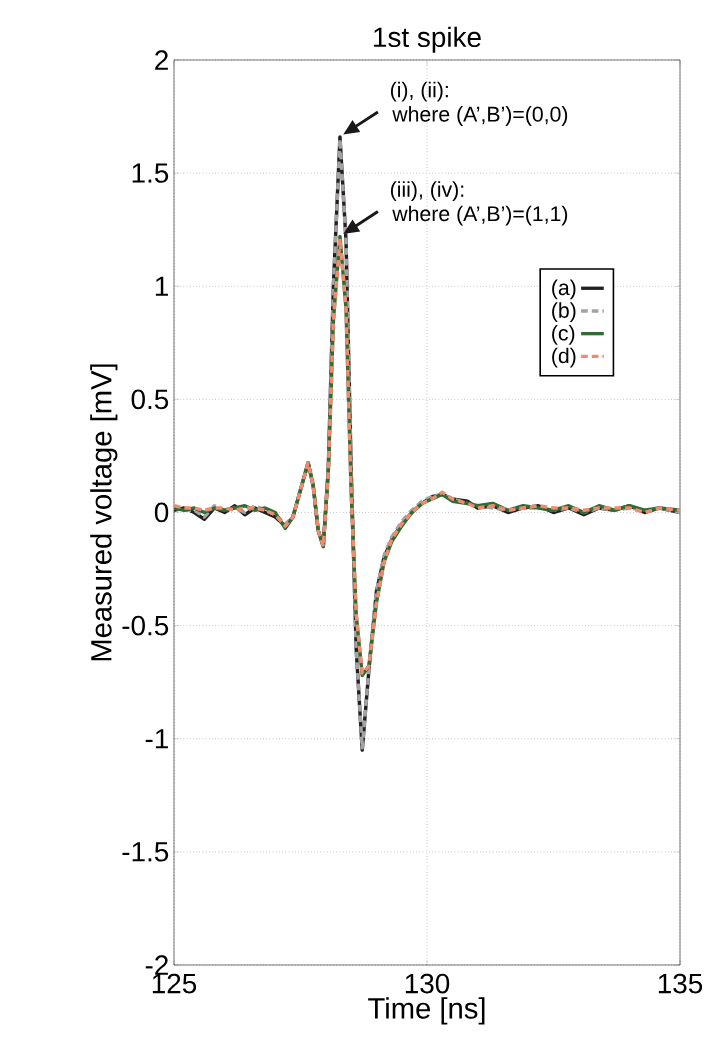  I want to click on legend-label: (c), so click(563, 334).